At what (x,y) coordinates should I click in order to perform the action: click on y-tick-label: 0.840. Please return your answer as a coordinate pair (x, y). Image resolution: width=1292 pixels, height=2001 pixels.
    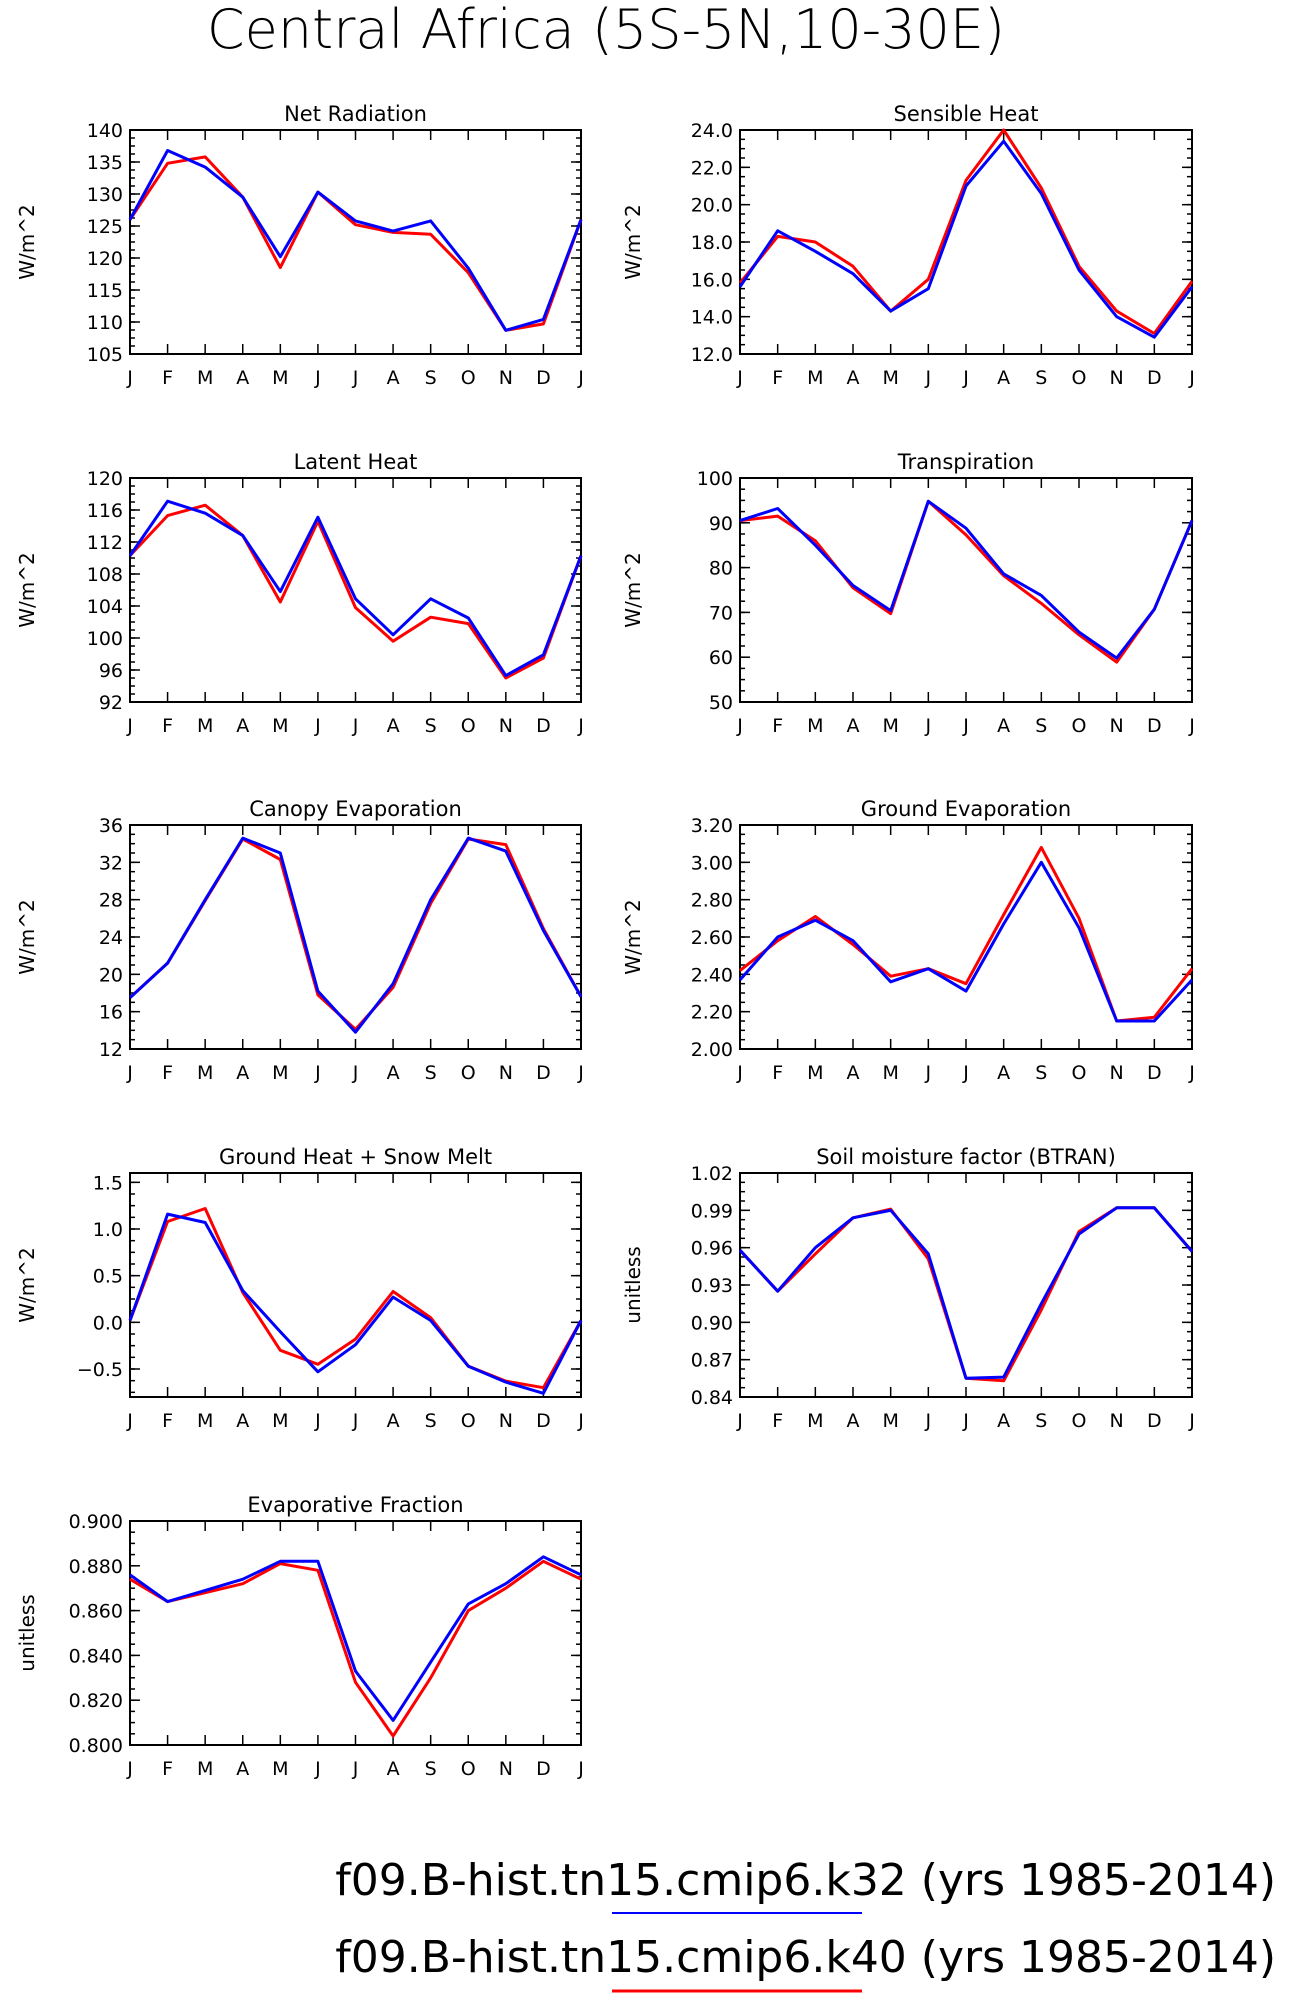
    Looking at the image, I should click on (96, 1656).